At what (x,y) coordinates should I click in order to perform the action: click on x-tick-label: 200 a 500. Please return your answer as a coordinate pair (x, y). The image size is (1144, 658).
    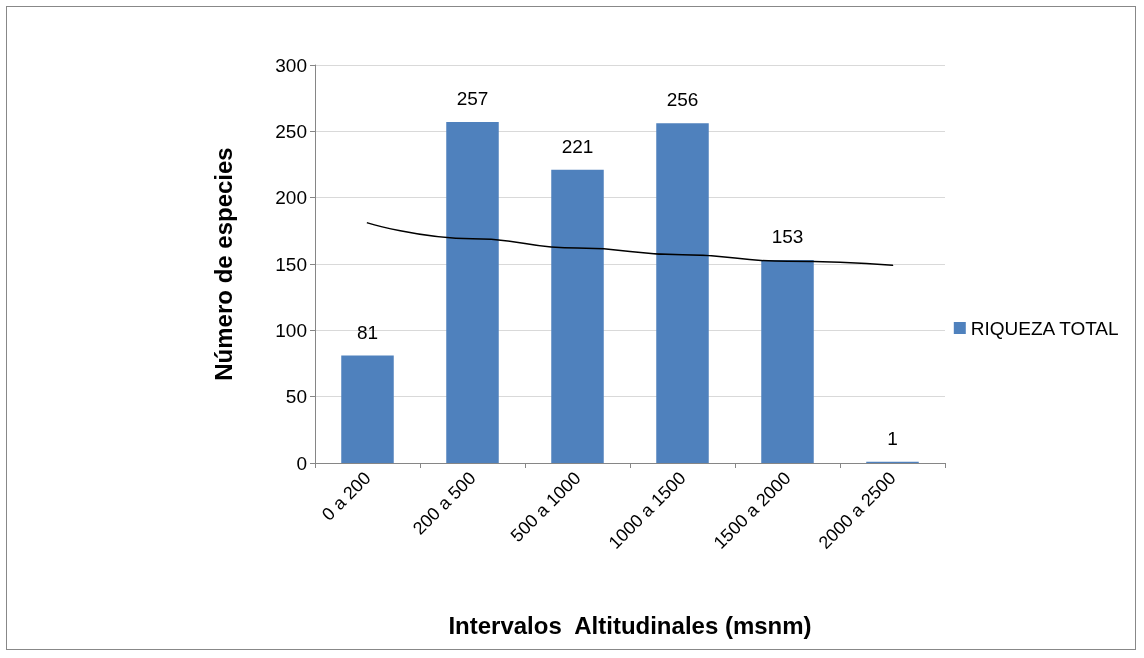
    Looking at the image, I should click on (444, 503).